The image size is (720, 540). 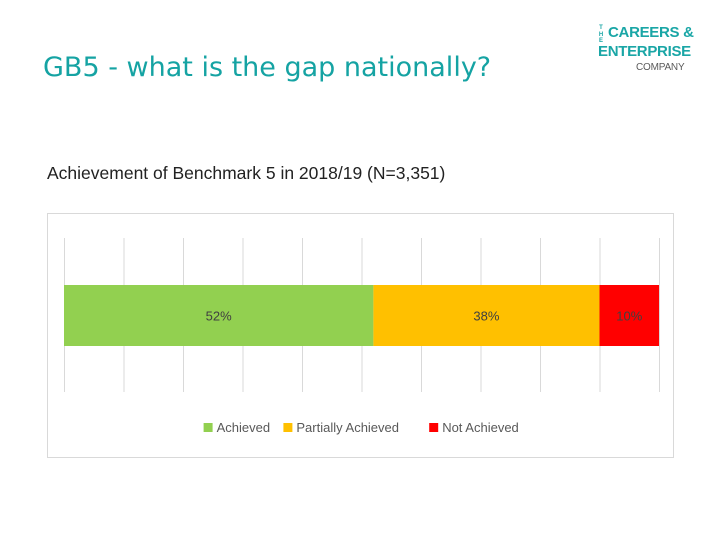 What do you see at coordinates (243, 427) in the screenshot?
I see `legend-label: Achieved` at bounding box center [243, 427].